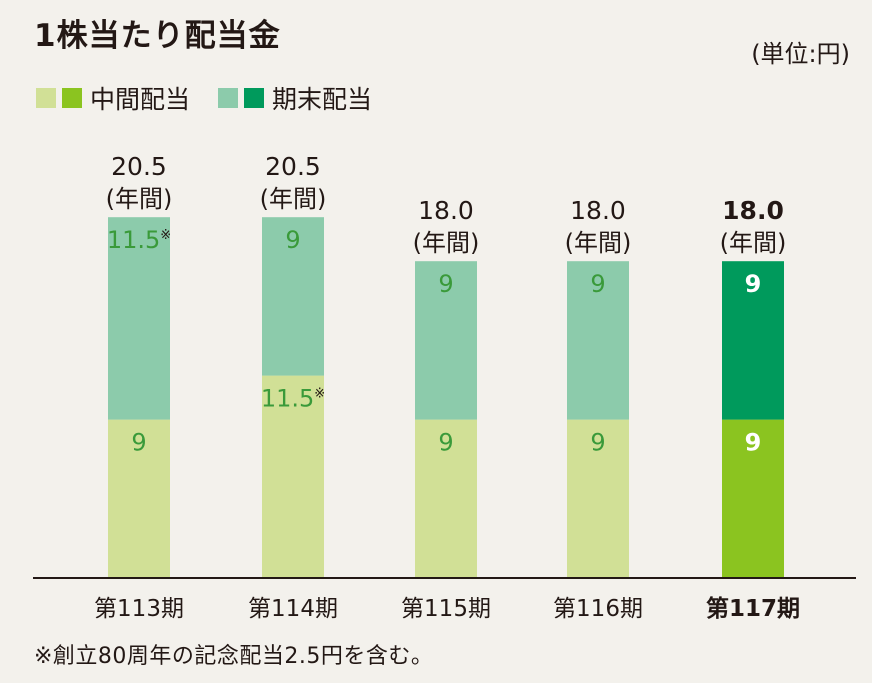 The height and width of the screenshot is (683, 872). Describe the element at coordinates (157, 36) in the screenshot. I see `chart-title: 1株当たり配当金` at that location.